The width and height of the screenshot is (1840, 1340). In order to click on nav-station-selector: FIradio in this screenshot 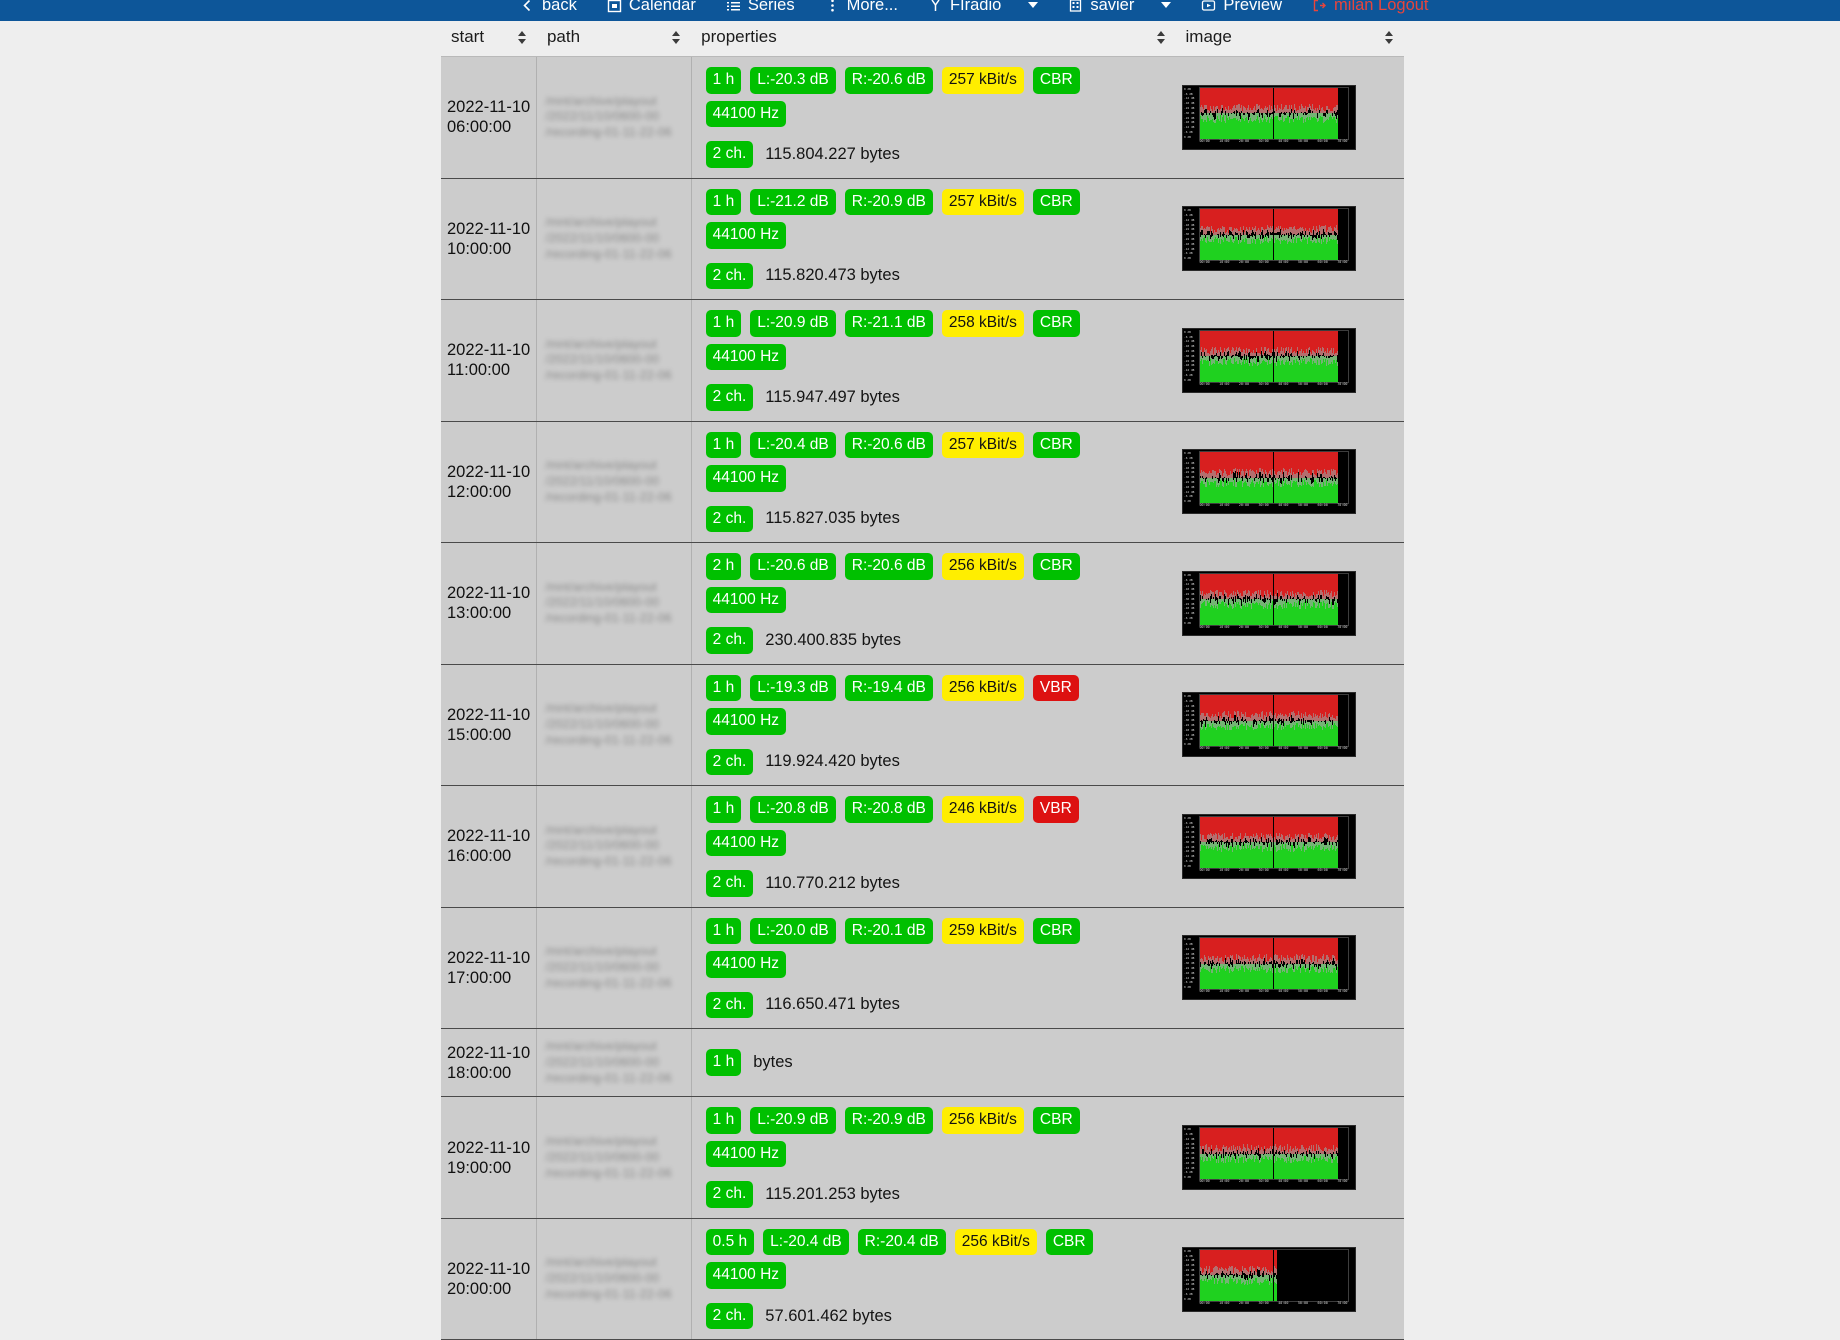, I will do `click(983, 7)`.